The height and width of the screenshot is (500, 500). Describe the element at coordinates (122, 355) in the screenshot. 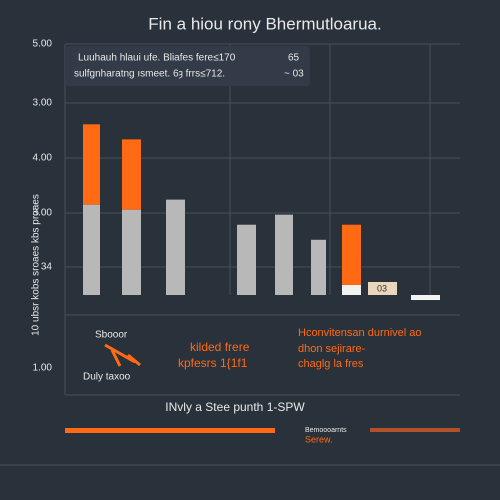

I see `icon` at that location.